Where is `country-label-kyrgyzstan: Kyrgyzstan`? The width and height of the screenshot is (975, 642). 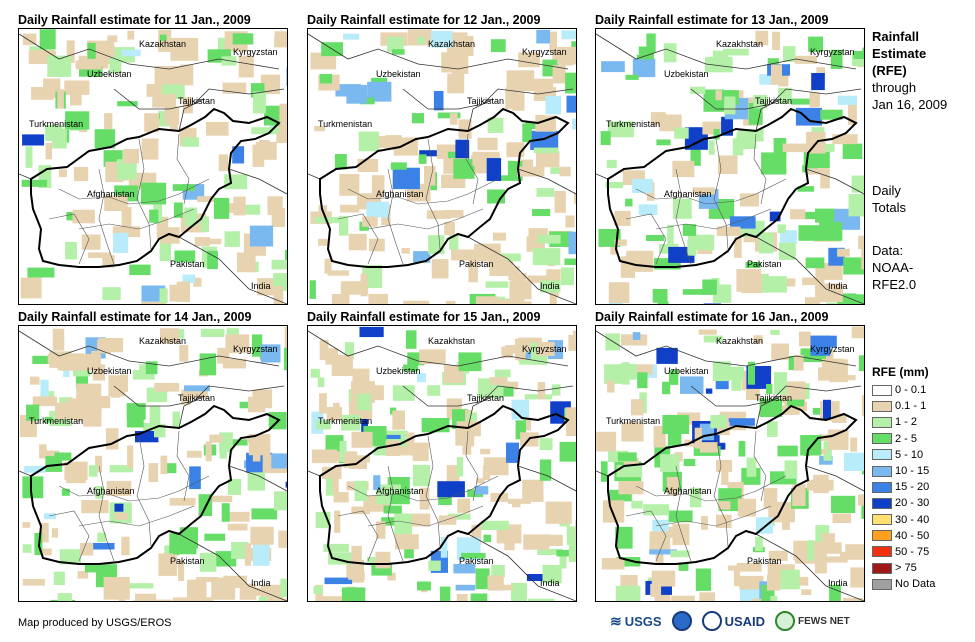
country-label-kyrgyzstan: Kyrgyzstan is located at coordinates (544, 349).